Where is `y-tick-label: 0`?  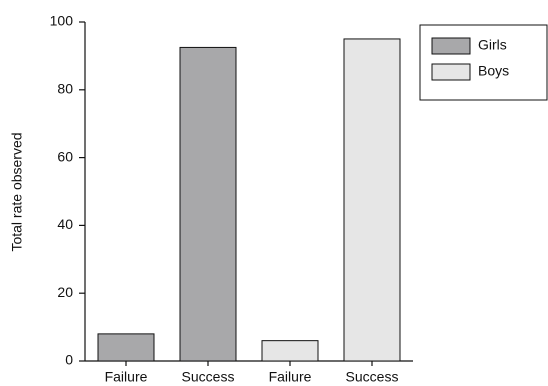
y-tick-label: 0 is located at coordinates (69, 360).